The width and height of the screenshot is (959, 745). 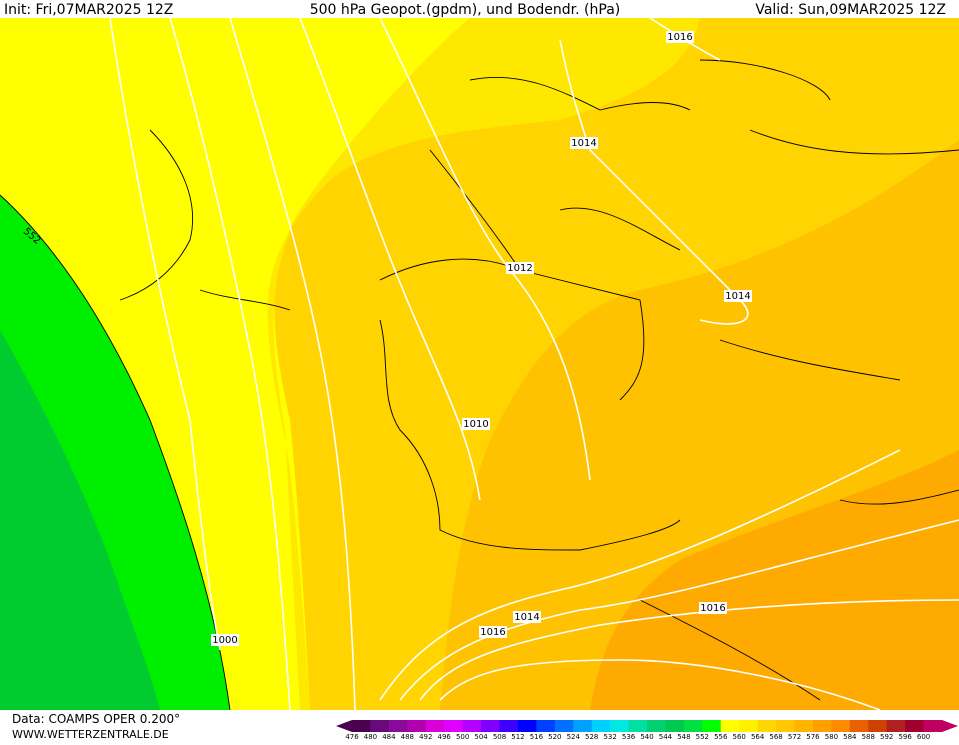 What do you see at coordinates (554, 737) in the screenshot?
I see `scale-label: 520` at bounding box center [554, 737].